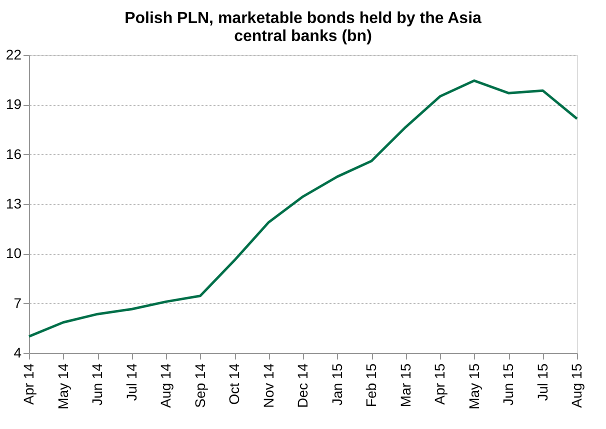 This screenshot has height=429, width=606. I want to click on x-tick-label: Apr 15, so click(440, 384).